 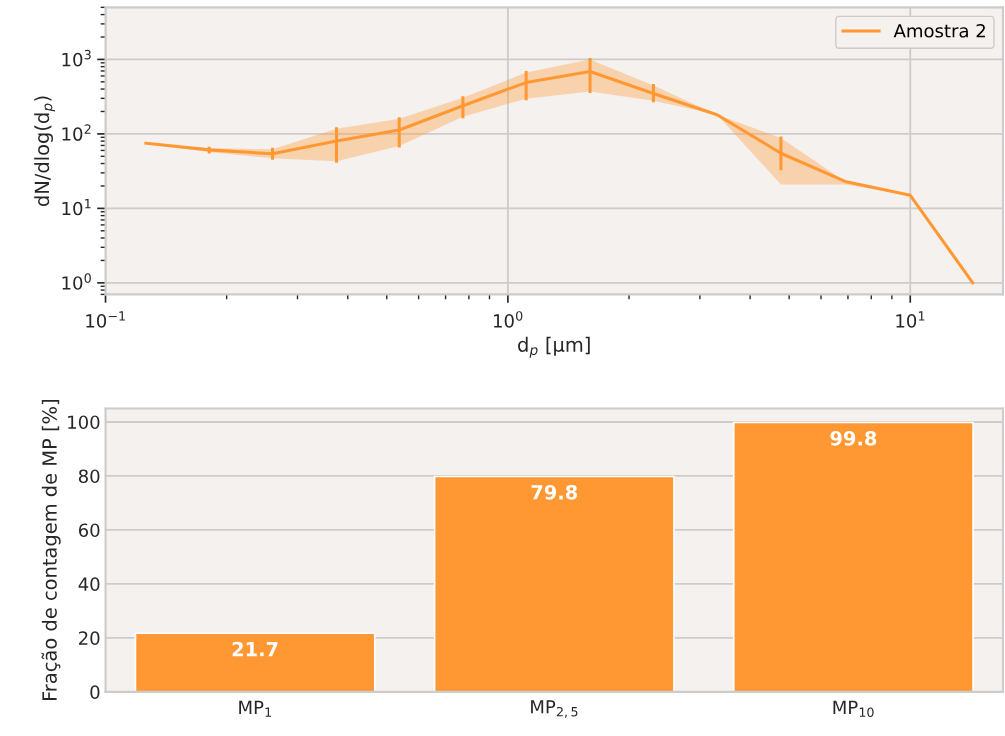 I want to click on y-tick-label: 40, so click(x=89, y=584).